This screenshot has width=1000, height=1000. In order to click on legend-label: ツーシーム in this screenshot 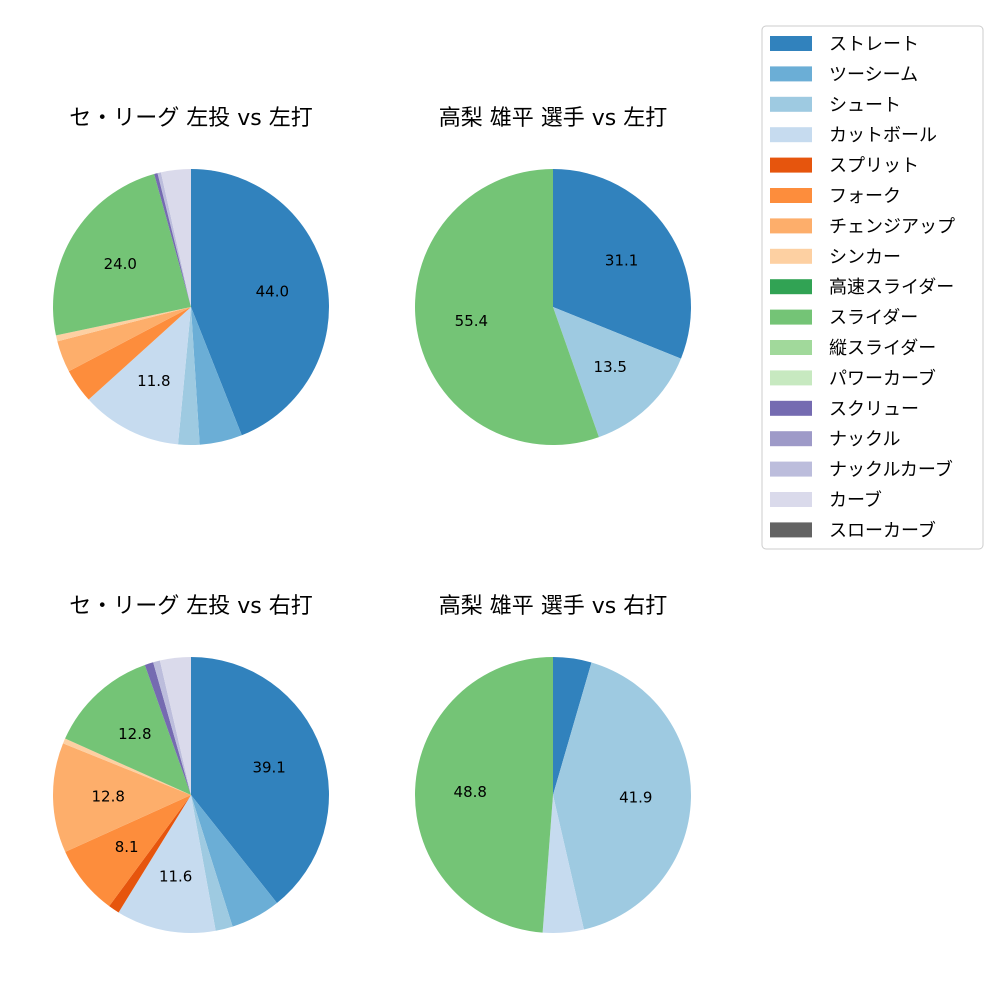, I will do `click(873, 74)`.